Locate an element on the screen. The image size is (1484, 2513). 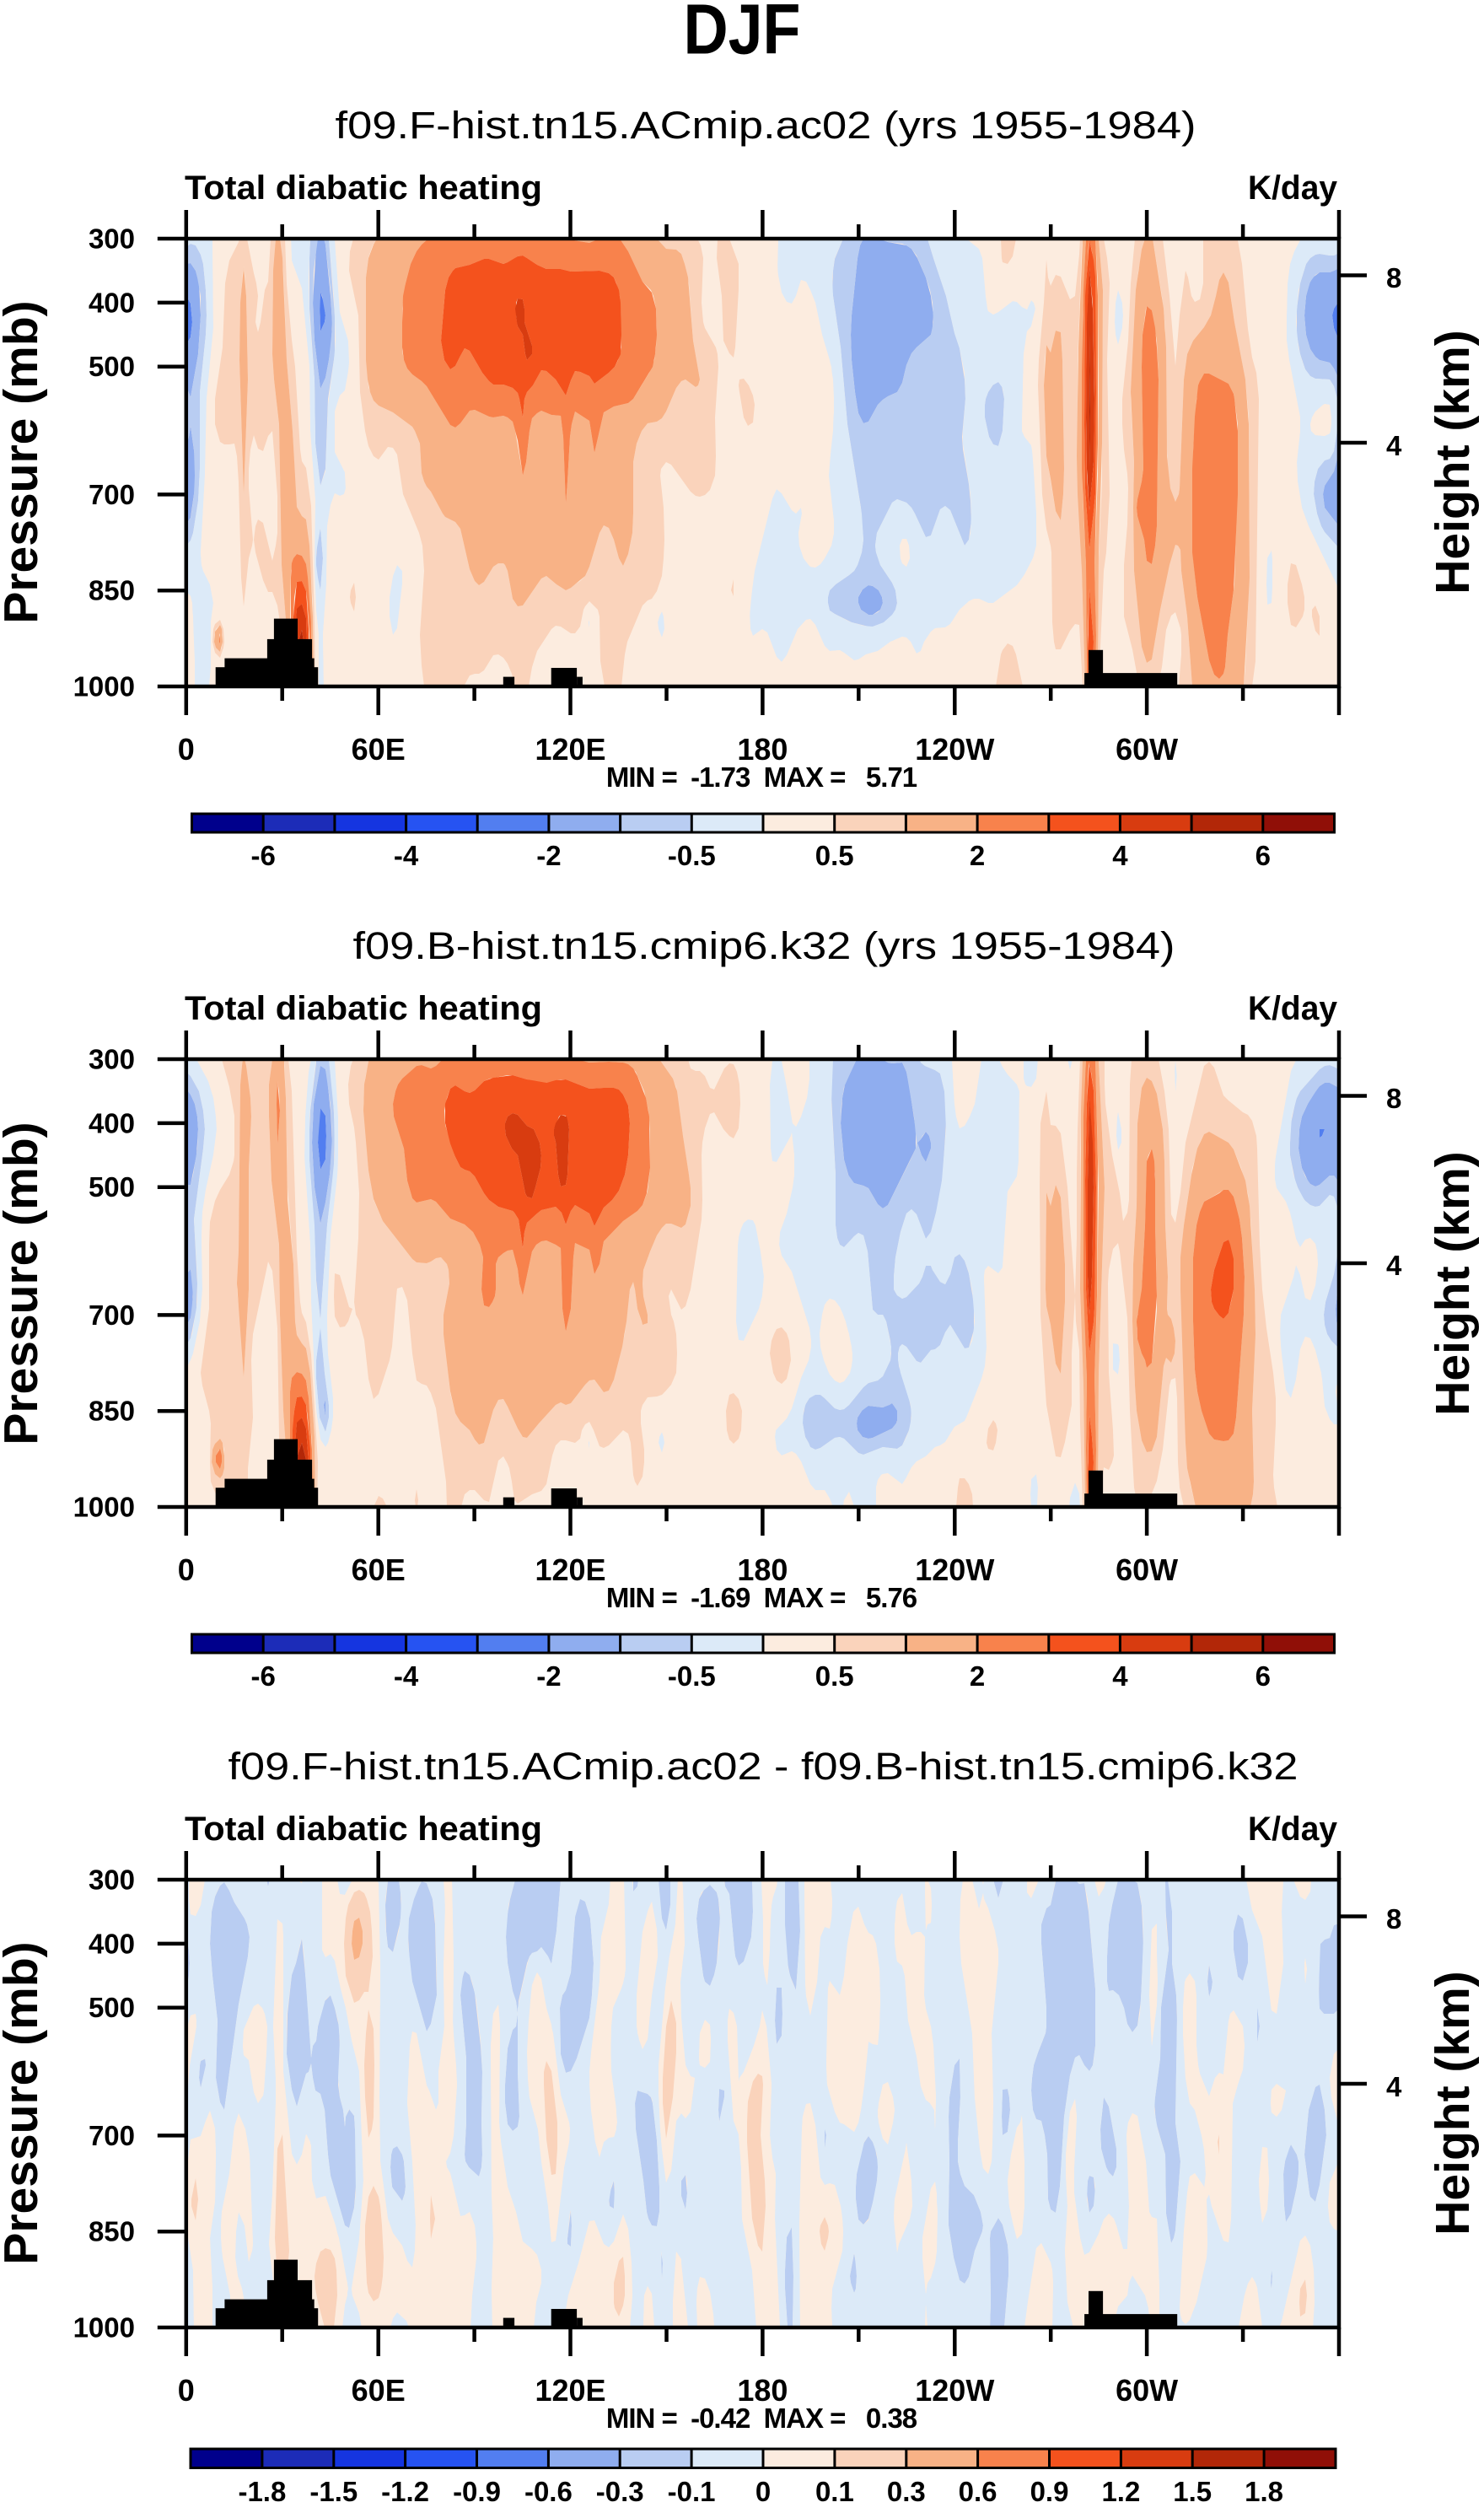
svg-text: 1.2 is located at coordinates (1120, 2491).